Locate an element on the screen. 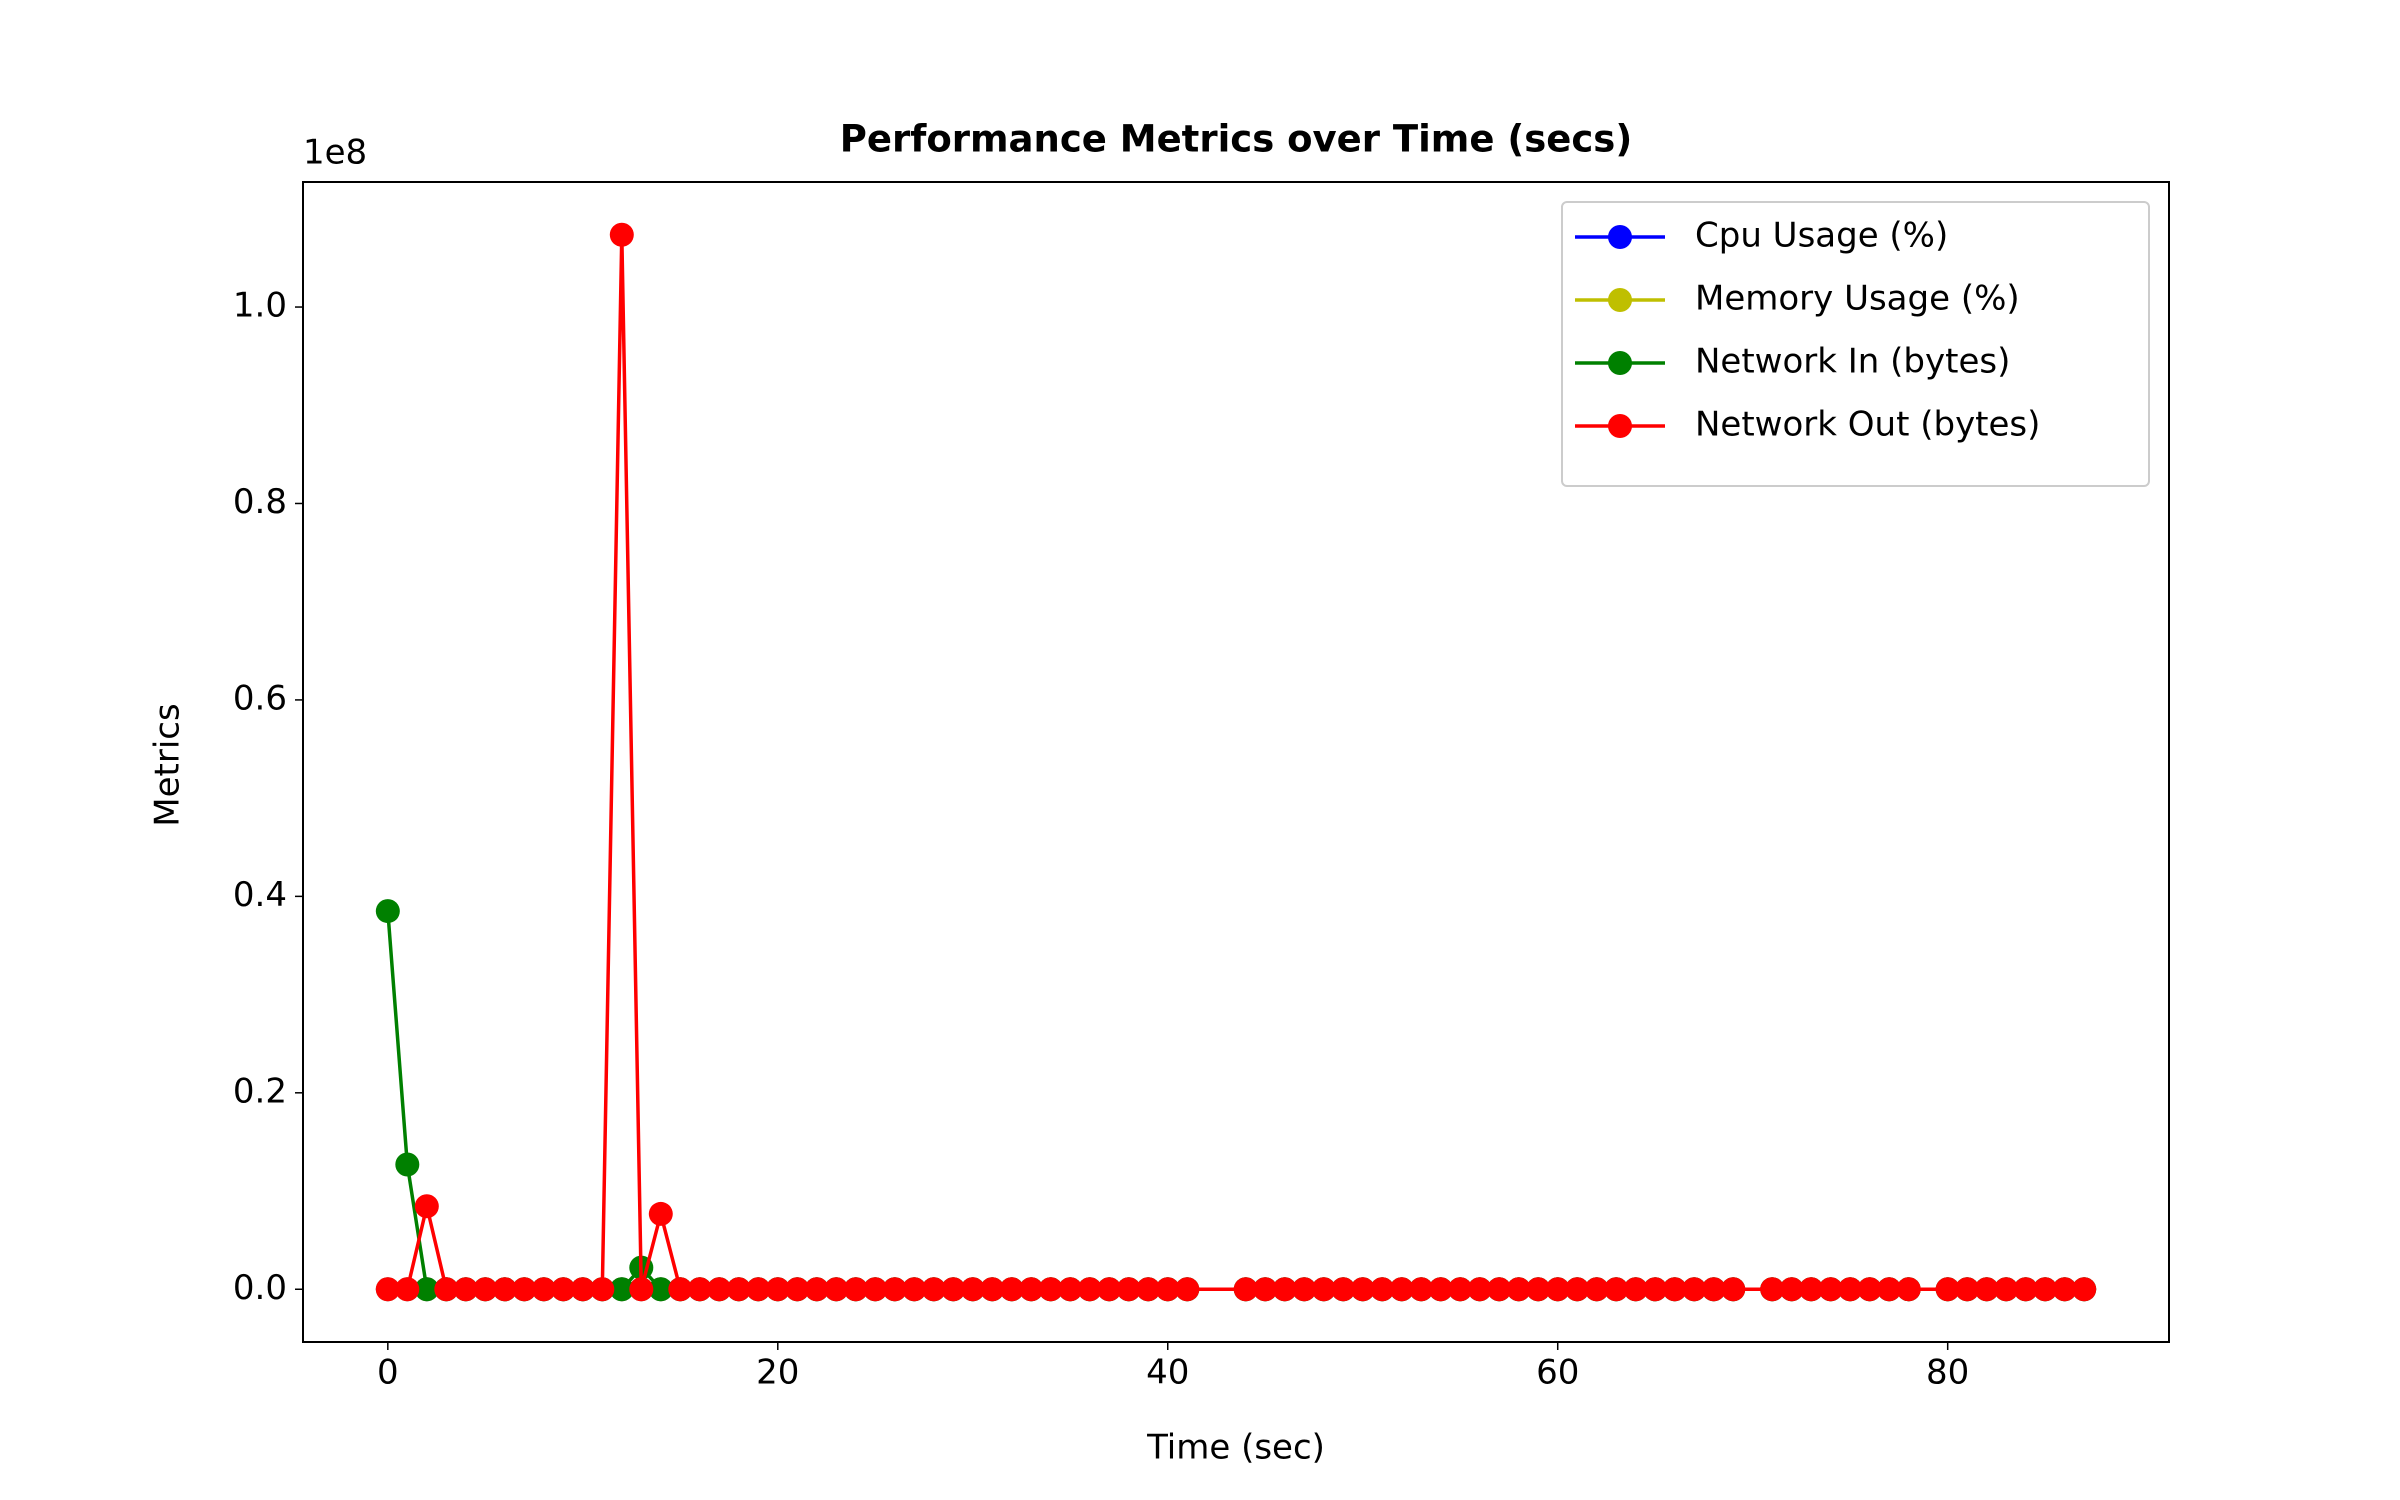 The height and width of the screenshot is (1500, 2400). chart-title: Performance Metrics over Time (secs) is located at coordinates (1236, 139).